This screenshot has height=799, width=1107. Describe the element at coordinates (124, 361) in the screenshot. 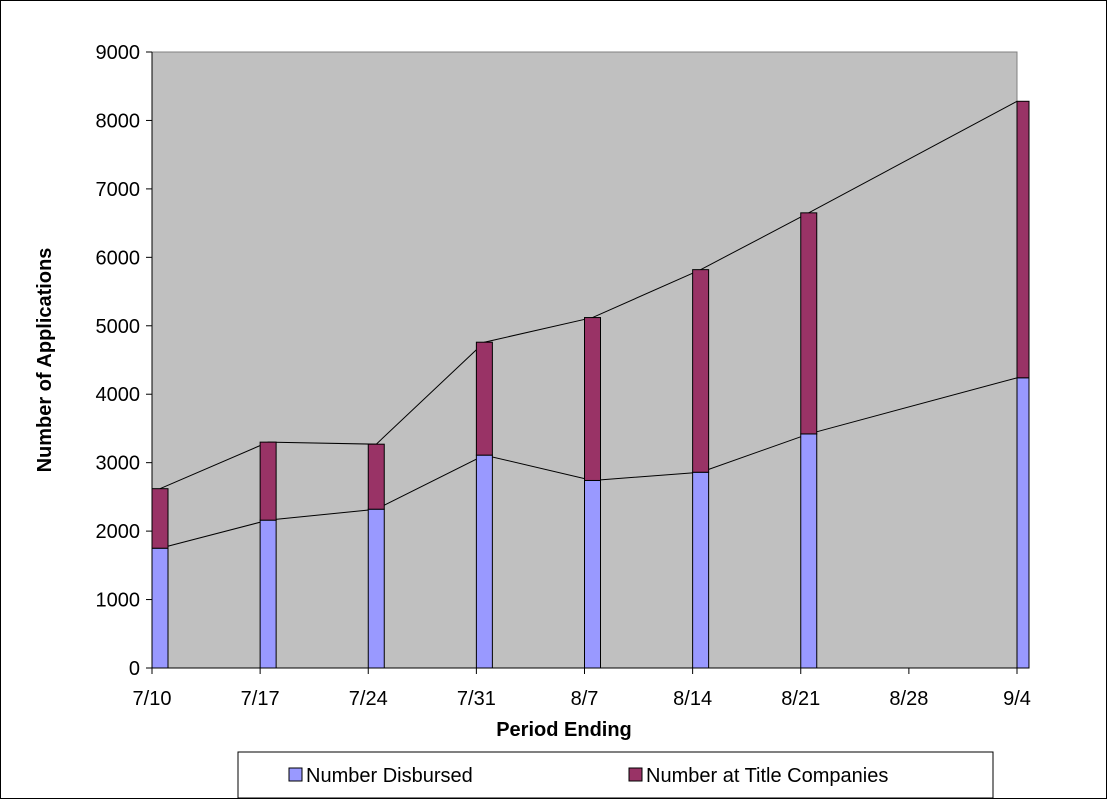

I see `y-axis-ticks: 0 1000 2000 3000 4000 5000 6000 7000 8000 9000` at that location.